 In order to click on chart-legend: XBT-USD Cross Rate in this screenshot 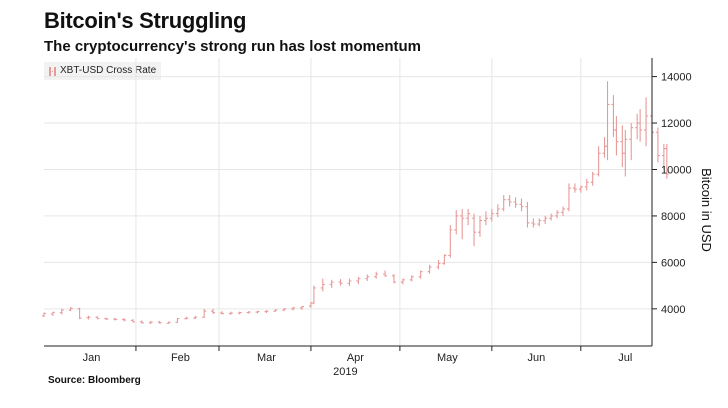, I will do `click(103, 71)`.